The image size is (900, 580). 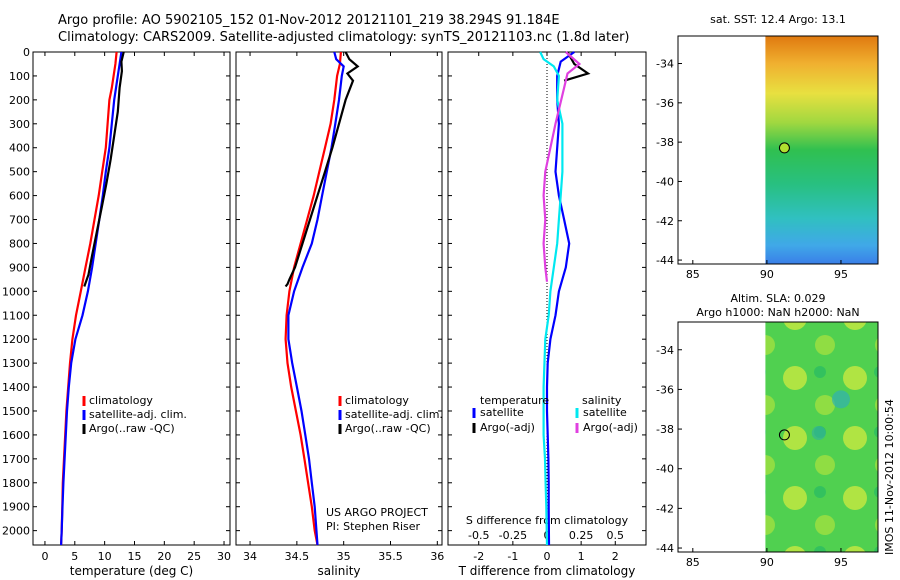 What do you see at coordinates (131, 571) in the screenshot?
I see `x-axis-label: temperature (deg C)` at bounding box center [131, 571].